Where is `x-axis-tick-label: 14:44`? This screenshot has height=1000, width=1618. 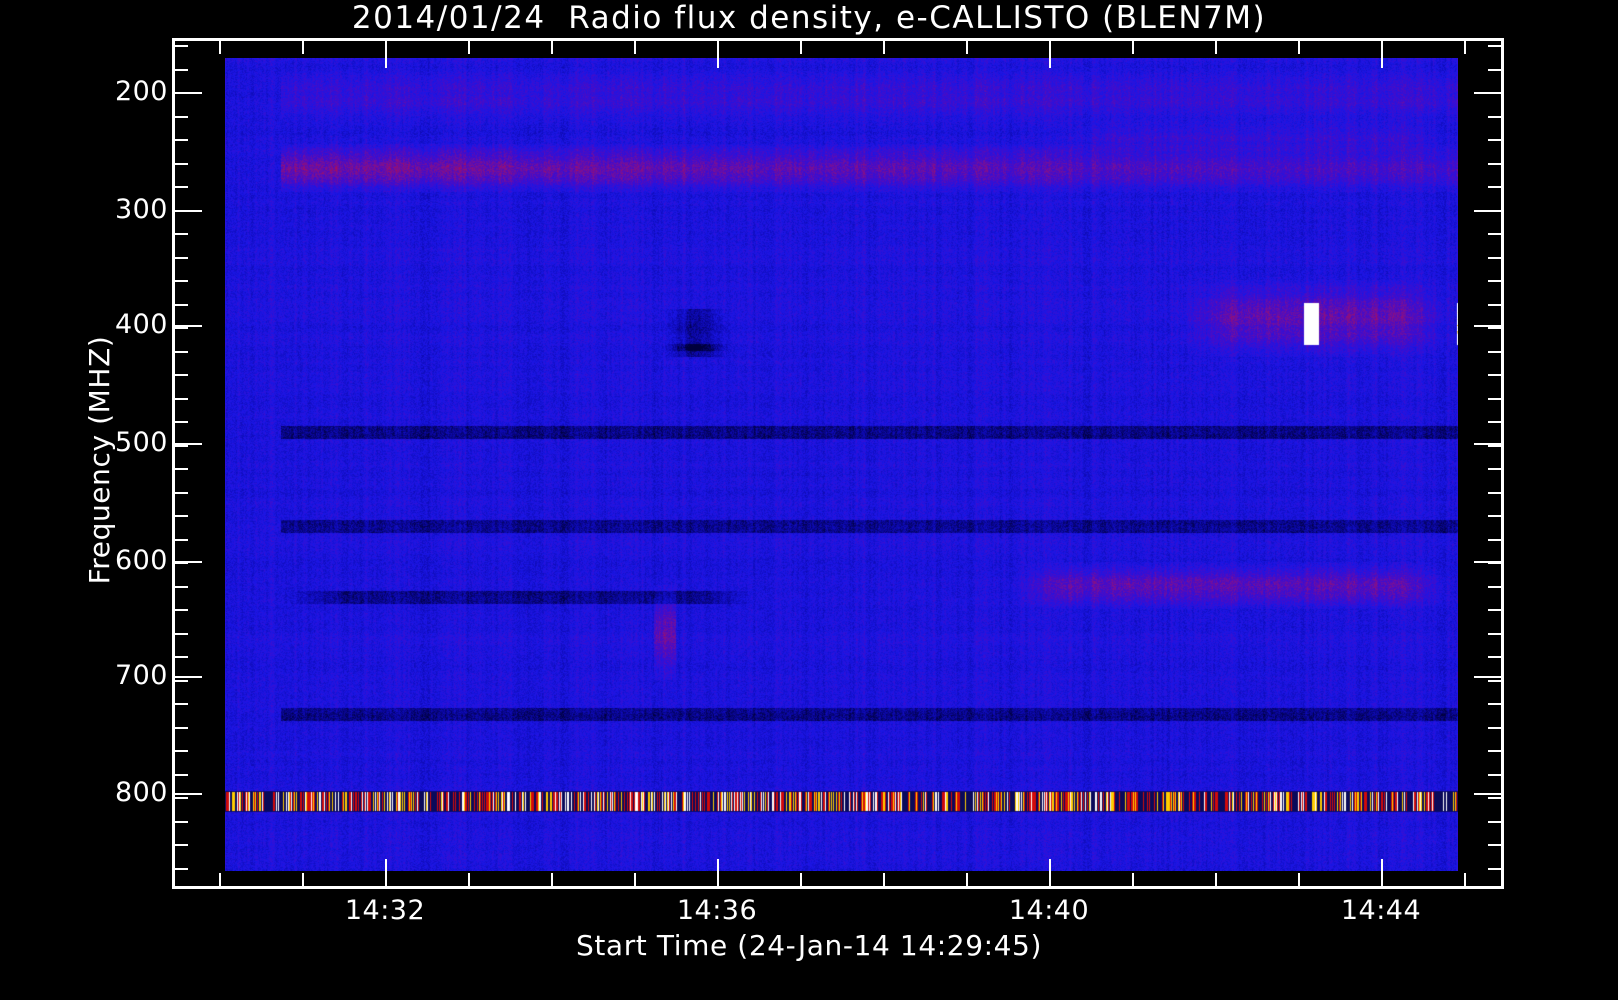 x-axis-tick-label: 14:44 is located at coordinates (1381, 910).